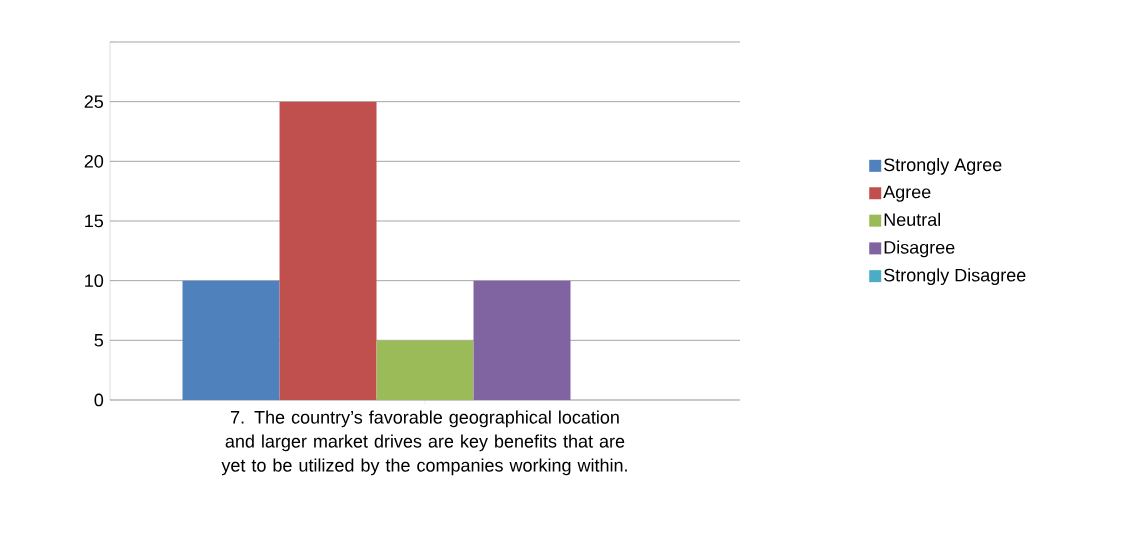  What do you see at coordinates (94, 161) in the screenshot?
I see `y-tick-label: 20` at bounding box center [94, 161].